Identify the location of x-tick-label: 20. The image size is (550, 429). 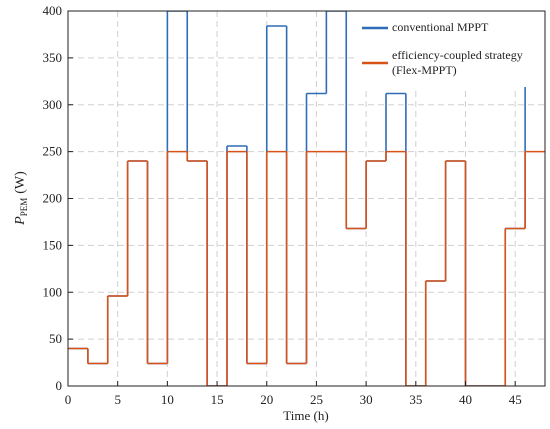
(266, 399).